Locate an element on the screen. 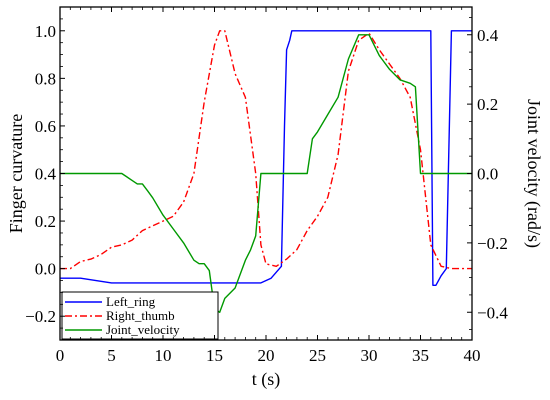 The image size is (550, 400). legend-label: Joint_velocity is located at coordinates (143, 329).